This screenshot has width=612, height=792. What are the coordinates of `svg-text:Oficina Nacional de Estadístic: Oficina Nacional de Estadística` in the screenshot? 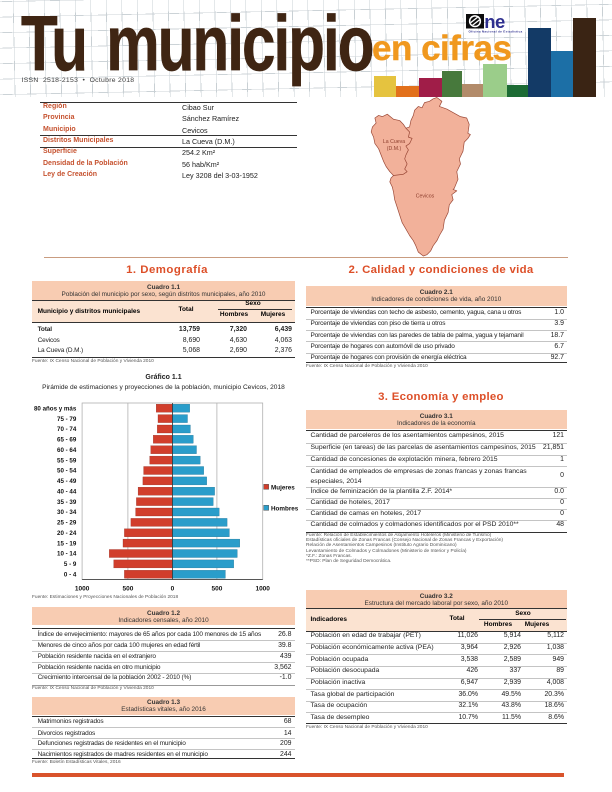 It's located at (496, 32).